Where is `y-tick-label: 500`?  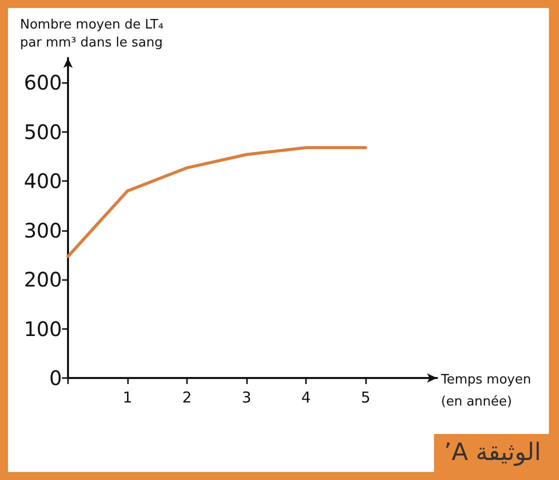 y-tick-label: 500 is located at coordinates (43, 132).